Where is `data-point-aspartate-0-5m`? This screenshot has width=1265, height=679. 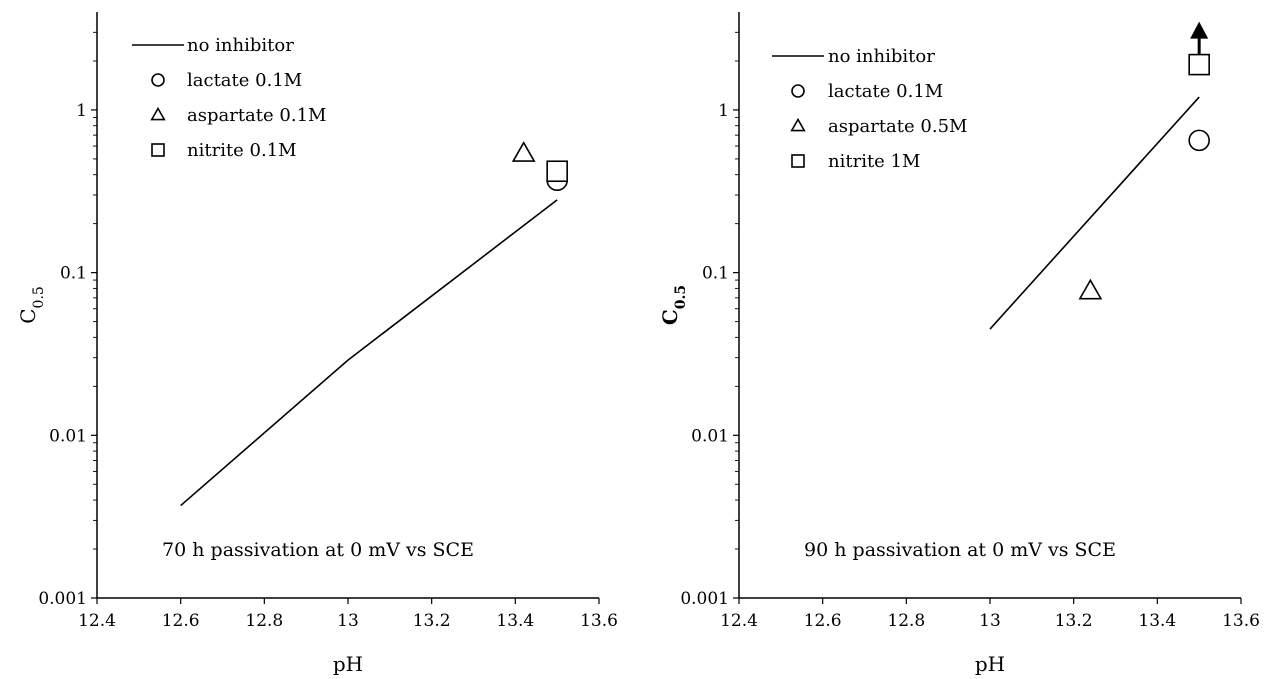 data-point-aspartate-0-5m is located at coordinates (1090, 289).